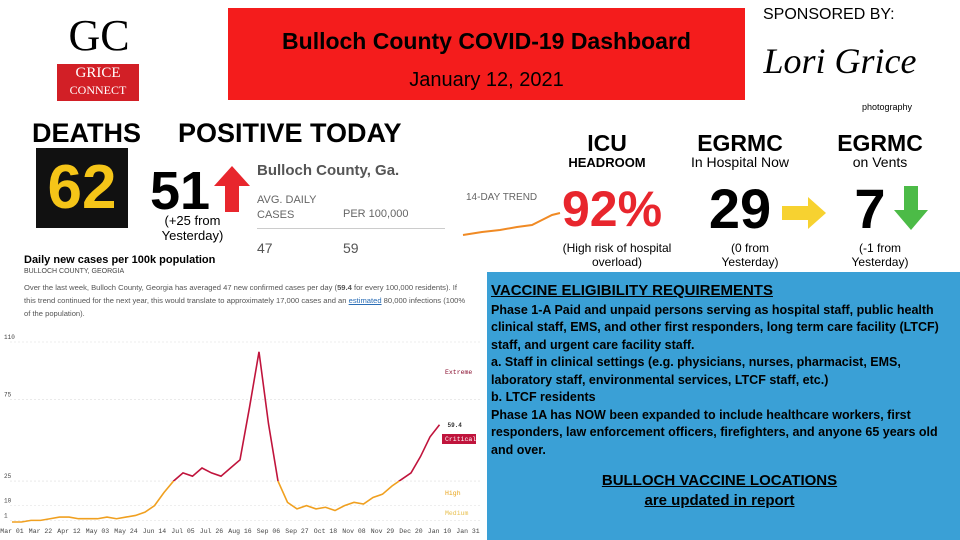 The image size is (960, 540). Describe the element at coordinates (880, 162) in the screenshot. I see `vents-sublabel: on Vents` at that location.